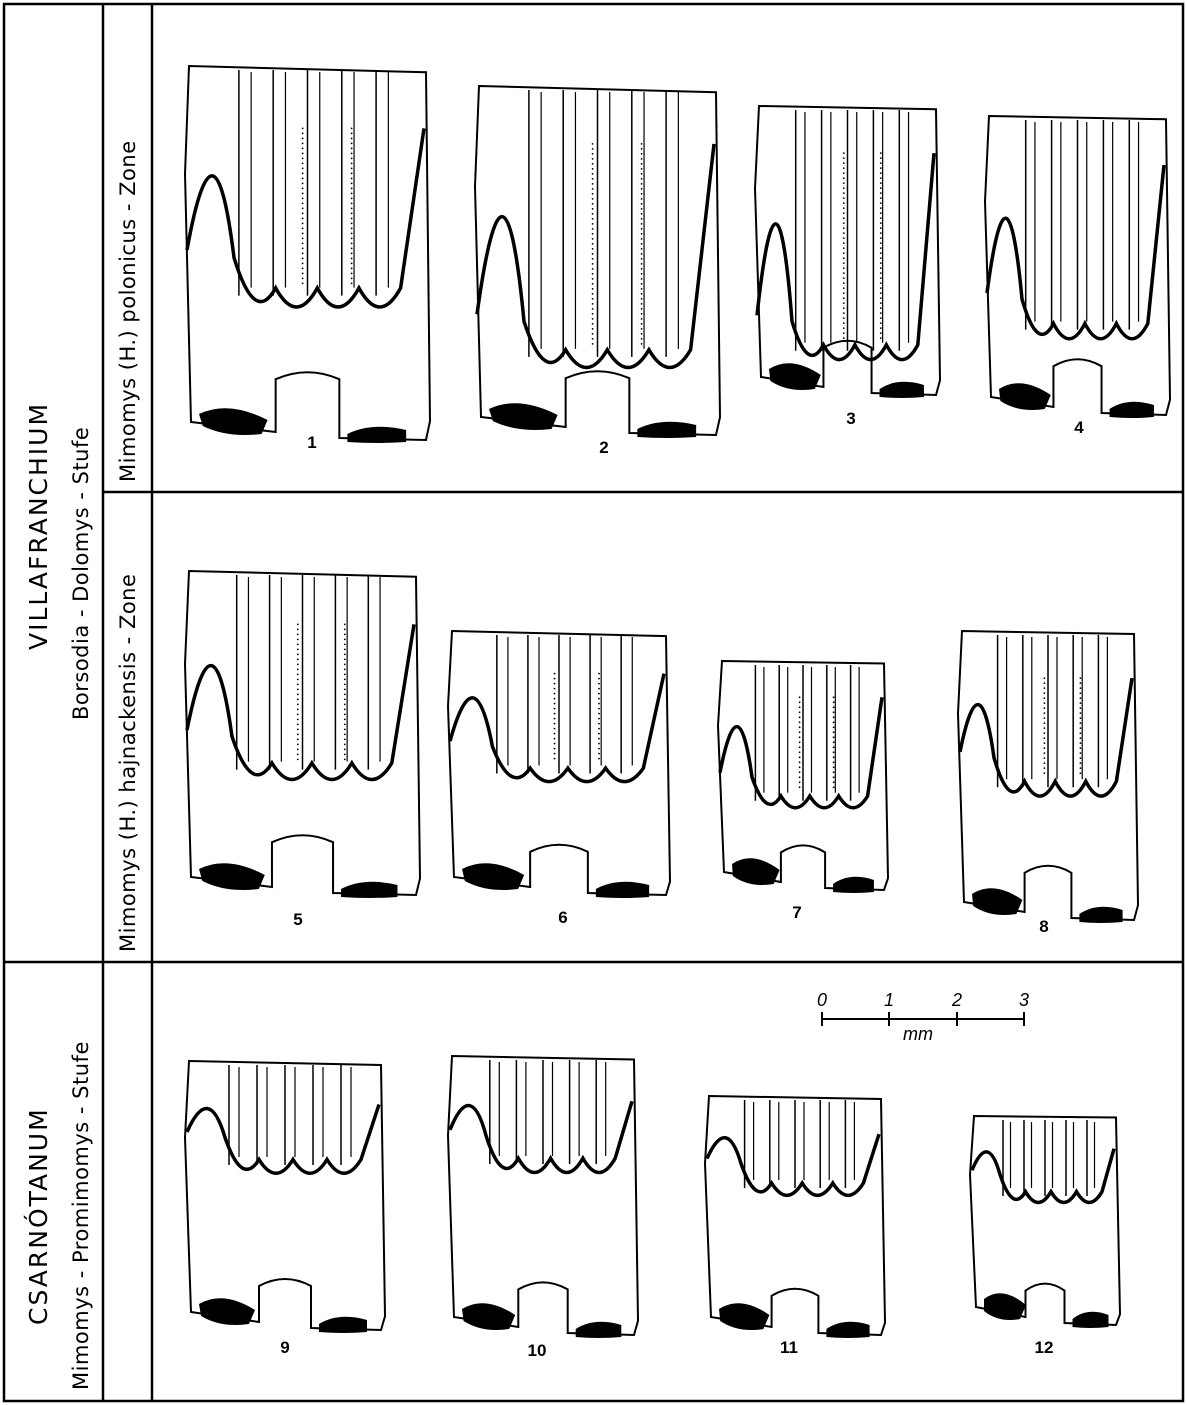 This screenshot has width=1187, height=1405. I want to click on stufe-label-borsodia-dolomys: Borsodia - Dolomys - Stufe, so click(81, 573).